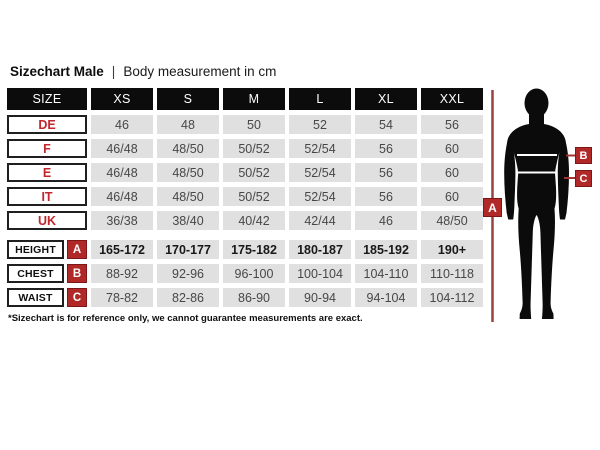  I want to click on page-title: Sizechart Male | Body measurement in cm, so click(143, 71).